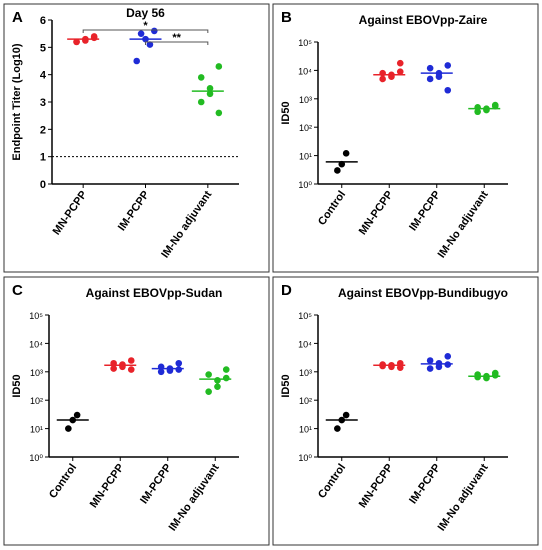 The height and width of the screenshot is (550, 542). I want to click on chart-title: Against EBOVpp-Zaire, so click(423, 20).